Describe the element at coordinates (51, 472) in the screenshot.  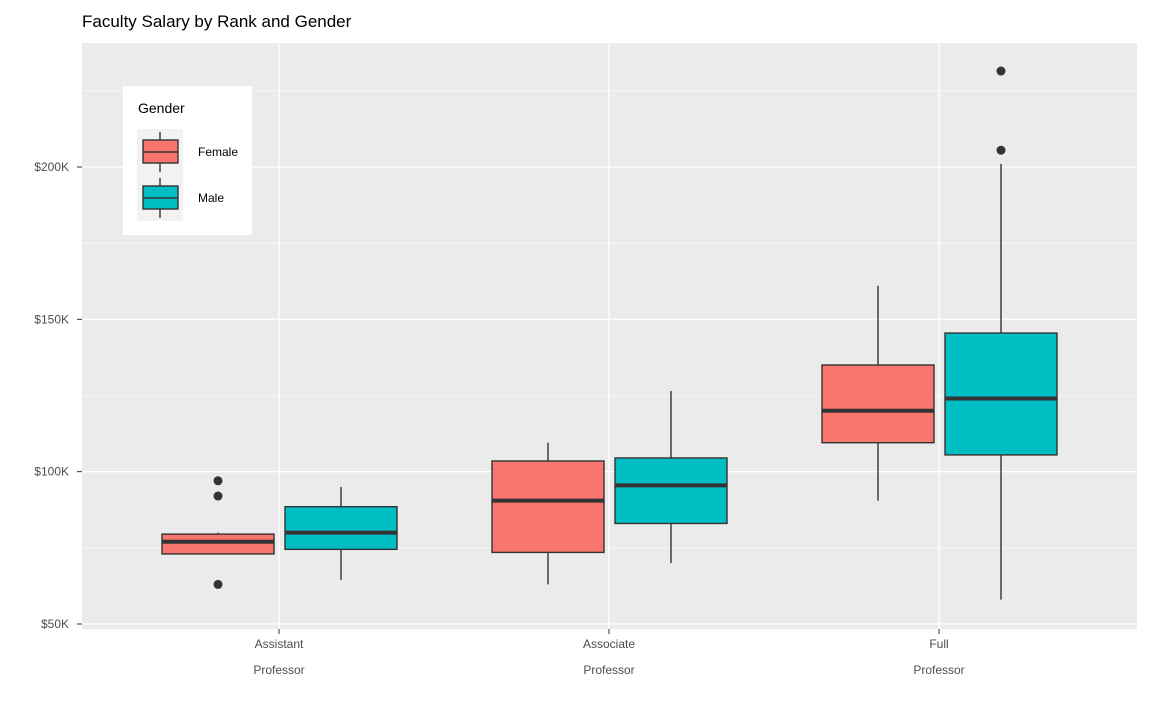
I see `y-tick-label: $100K` at that location.